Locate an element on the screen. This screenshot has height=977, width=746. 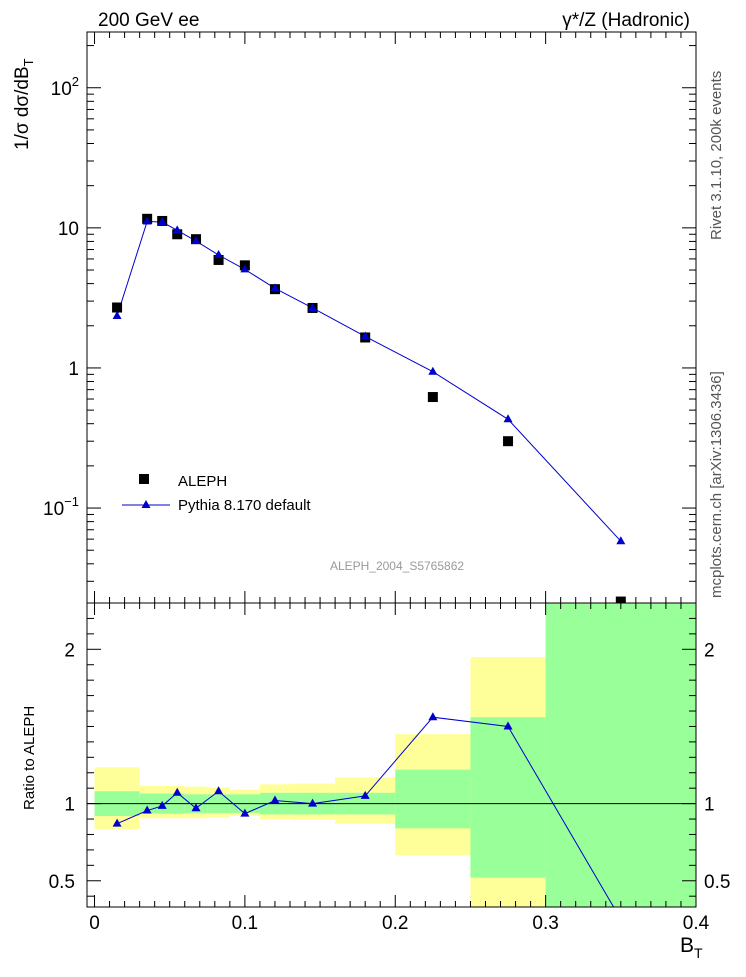
ratio-y-tick-label-right: 1 is located at coordinates (709, 805).